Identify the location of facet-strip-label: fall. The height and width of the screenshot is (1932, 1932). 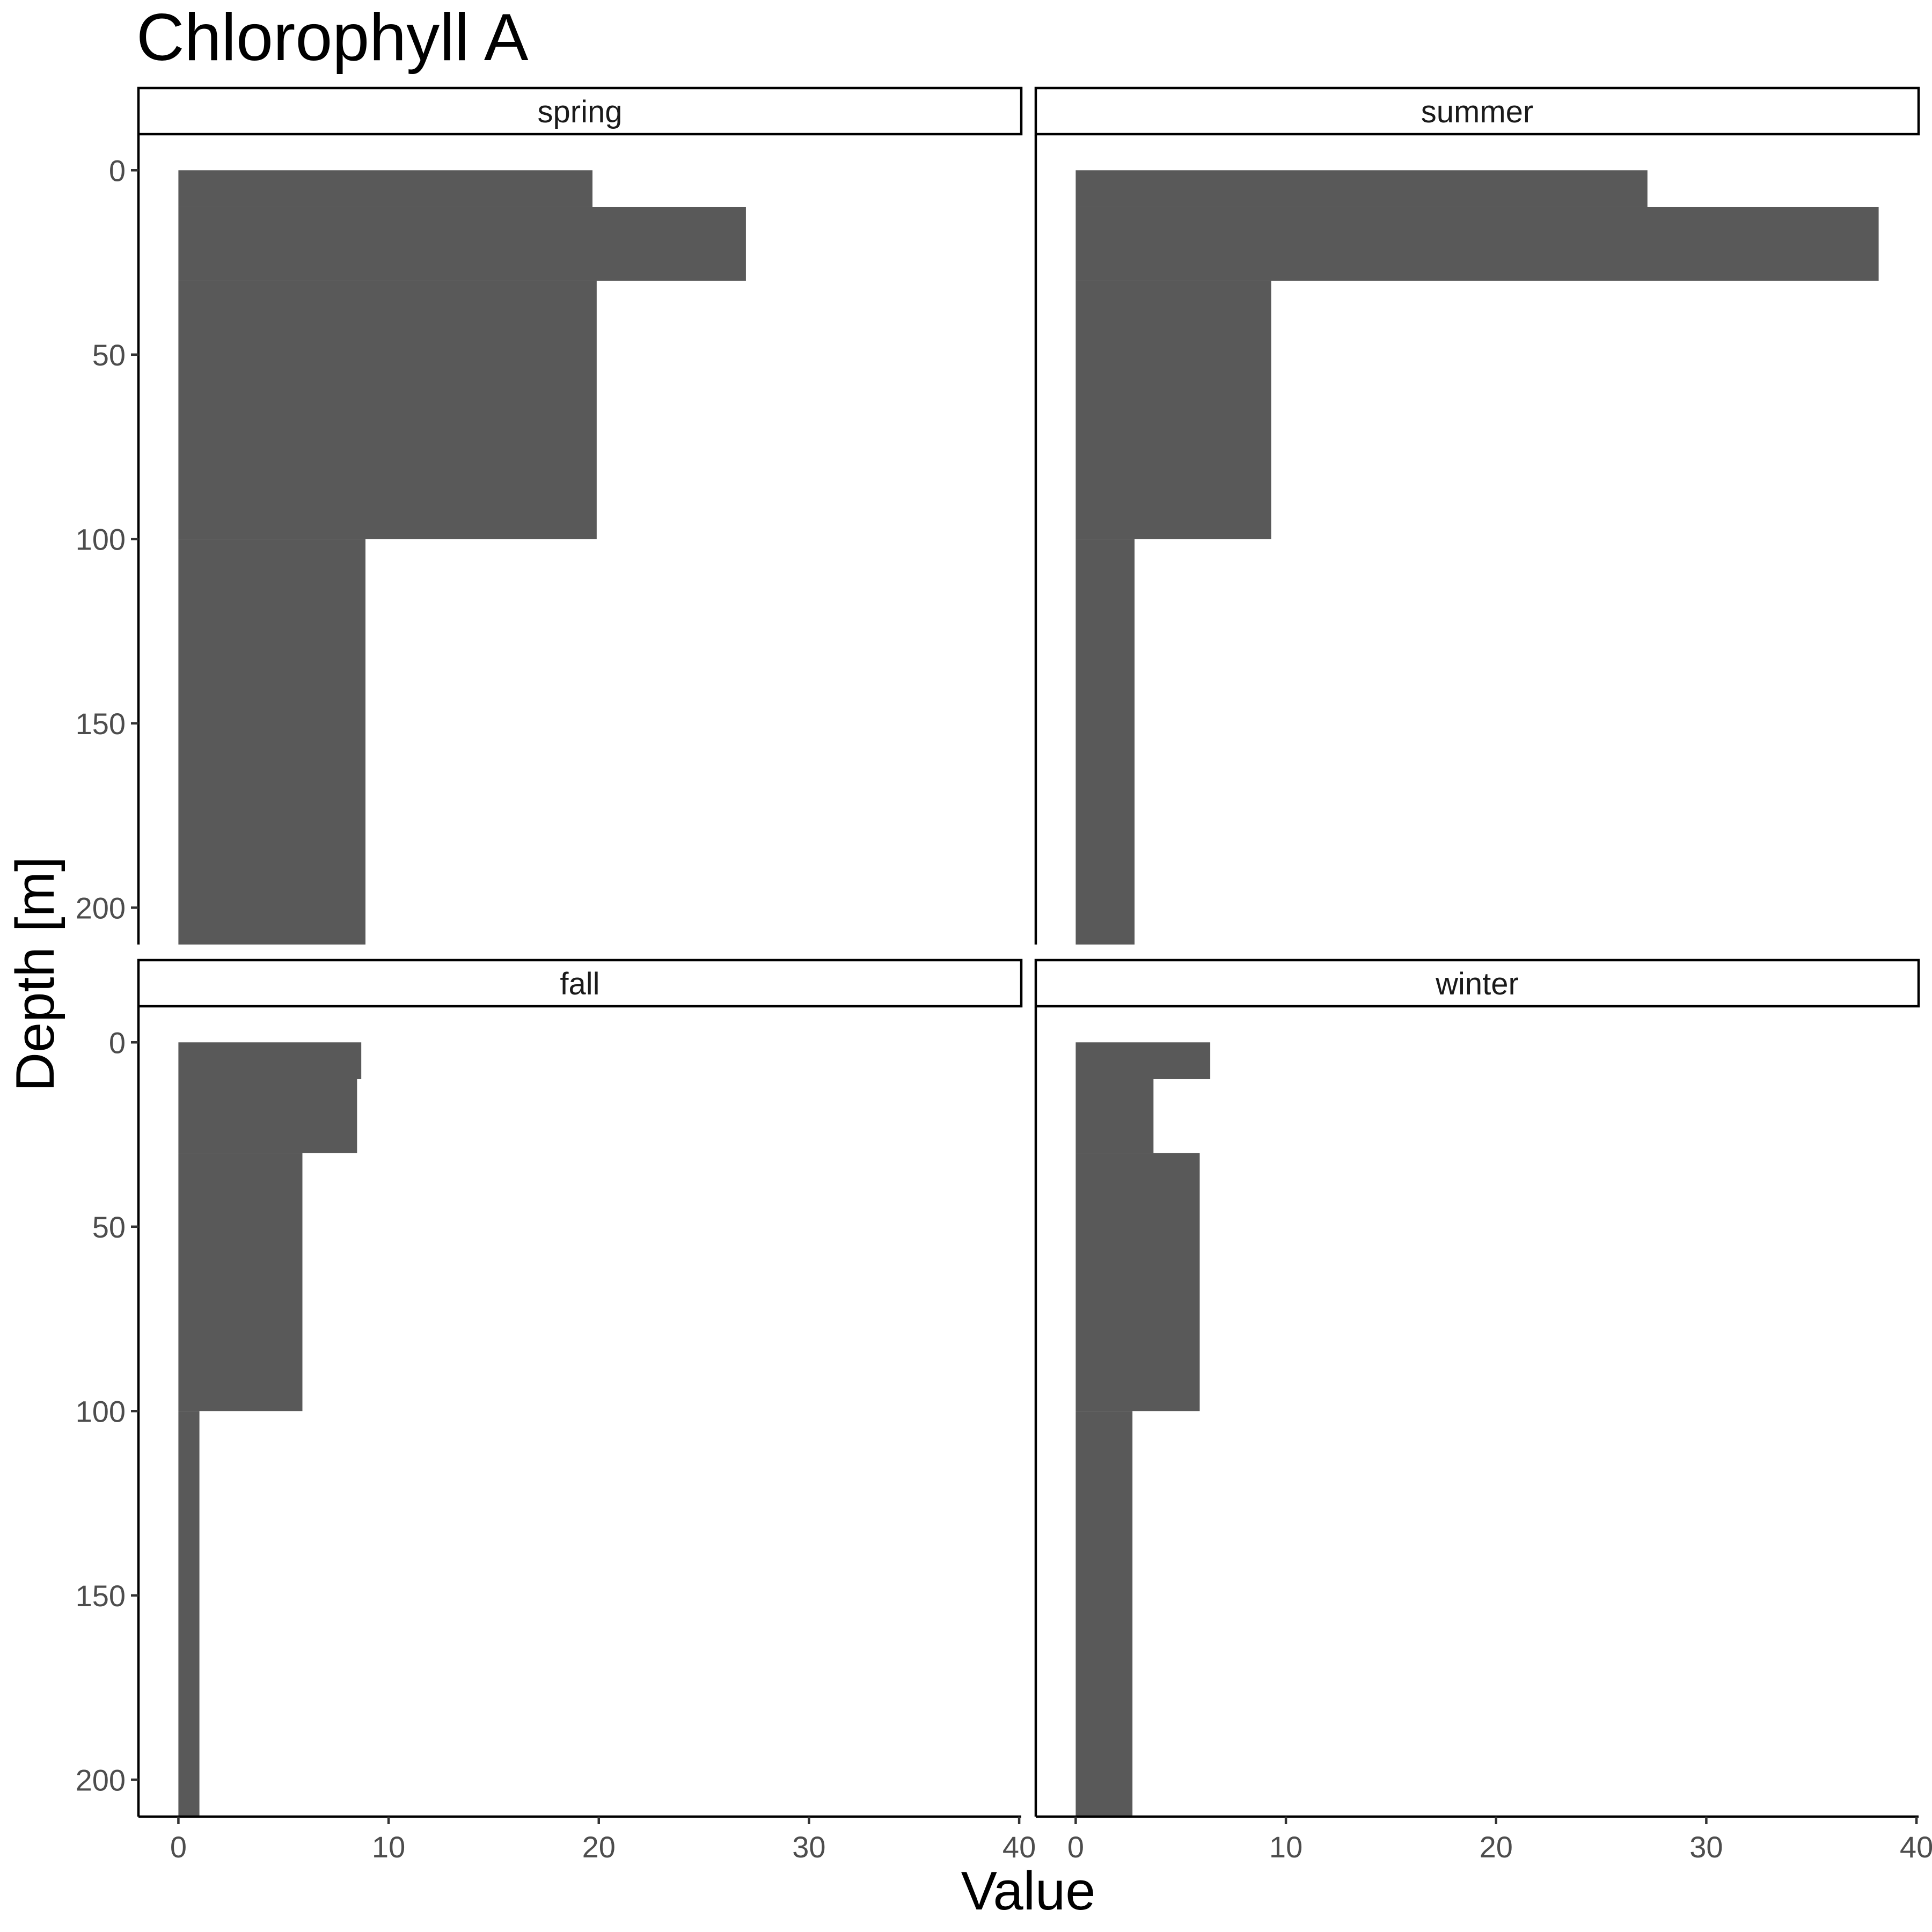
(579, 984).